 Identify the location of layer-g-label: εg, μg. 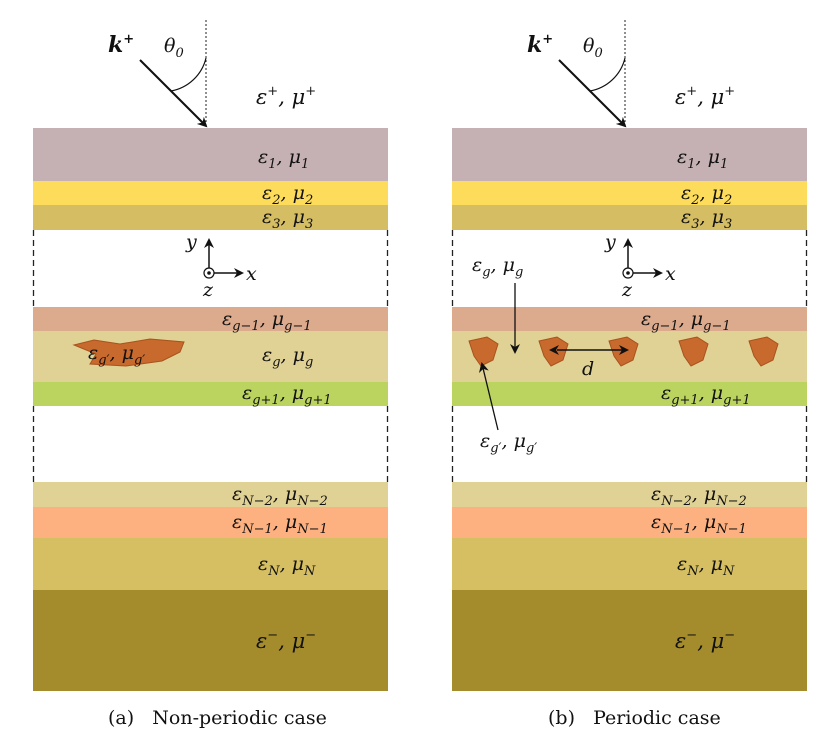
(287, 357).